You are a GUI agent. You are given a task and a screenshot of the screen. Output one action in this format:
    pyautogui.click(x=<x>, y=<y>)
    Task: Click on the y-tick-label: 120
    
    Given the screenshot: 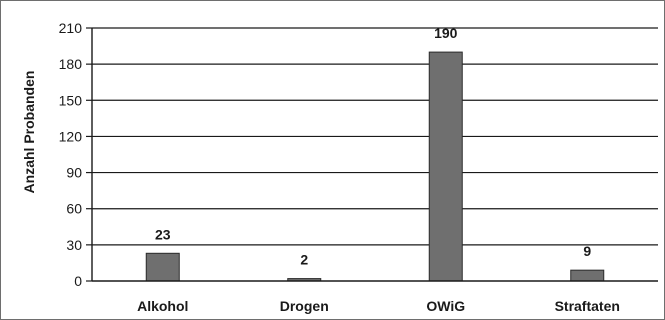 What is the action you would take?
    pyautogui.click(x=71, y=136)
    